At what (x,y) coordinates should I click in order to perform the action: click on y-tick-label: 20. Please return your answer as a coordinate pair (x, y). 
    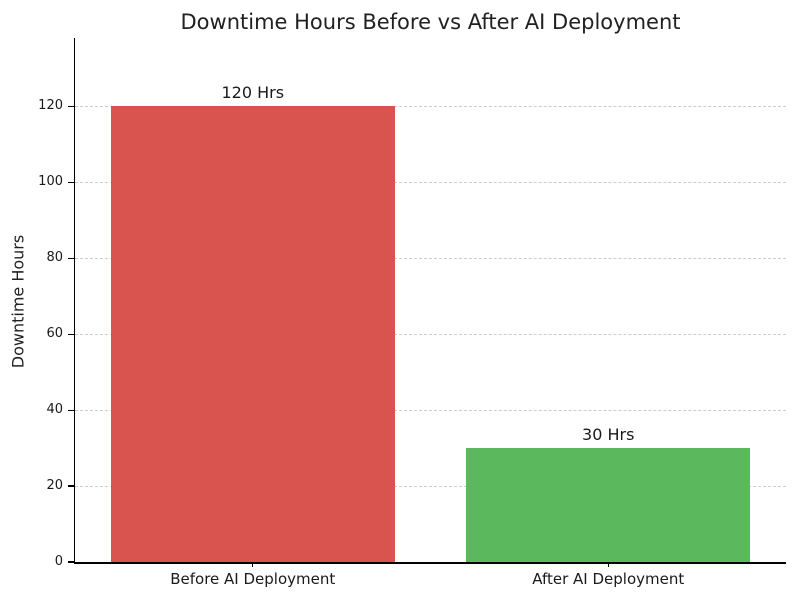
    Looking at the image, I should click on (54, 486).